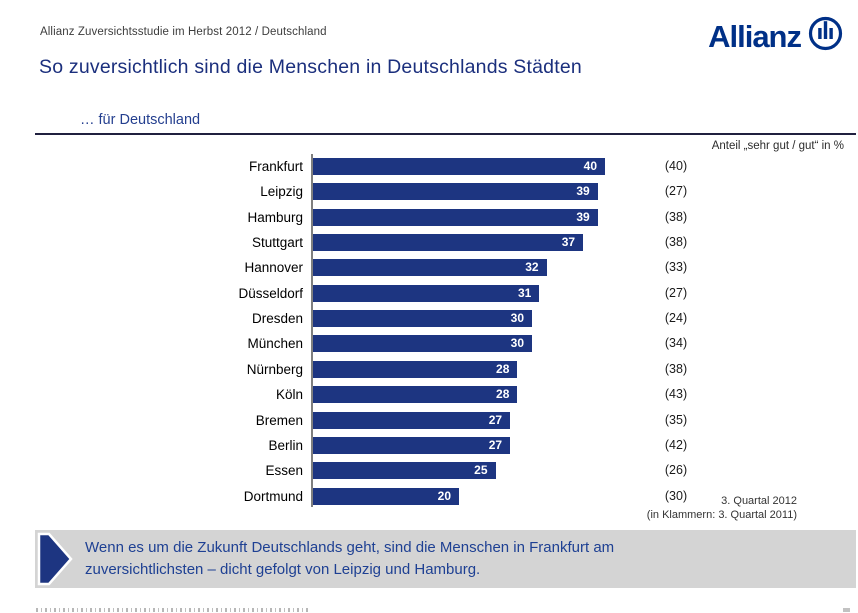 This screenshot has height=613, width=858. Describe the element at coordinates (426, 293) in the screenshot. I see `bar: 31` at that location.